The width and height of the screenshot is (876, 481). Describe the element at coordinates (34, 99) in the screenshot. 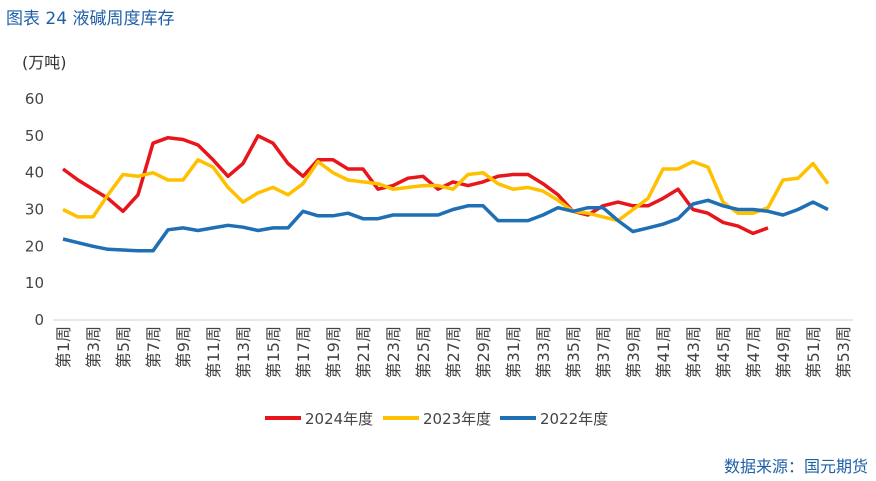

I see `y-tick-label: 60` at that location.